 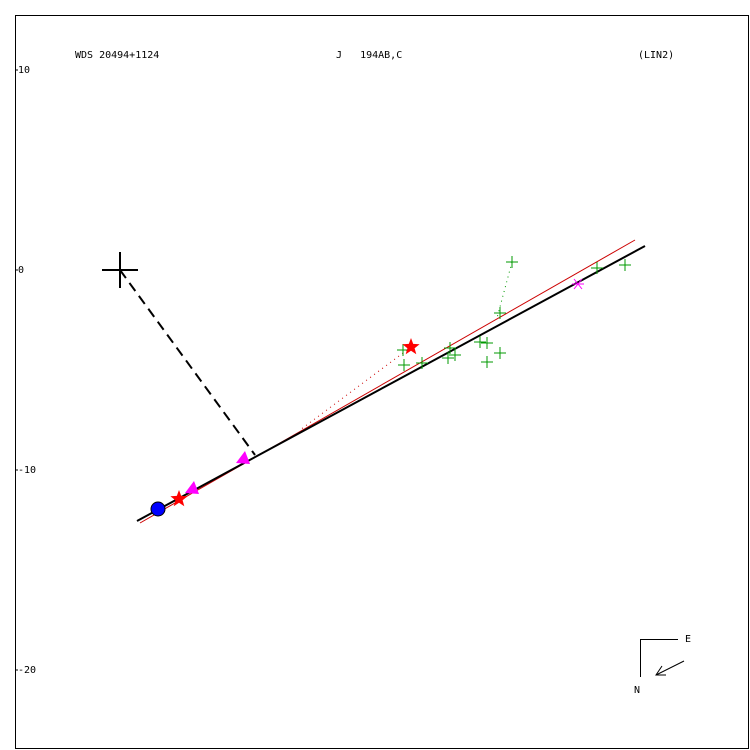 I want to click on motion-arrow-head, so click(x=660, y=670).